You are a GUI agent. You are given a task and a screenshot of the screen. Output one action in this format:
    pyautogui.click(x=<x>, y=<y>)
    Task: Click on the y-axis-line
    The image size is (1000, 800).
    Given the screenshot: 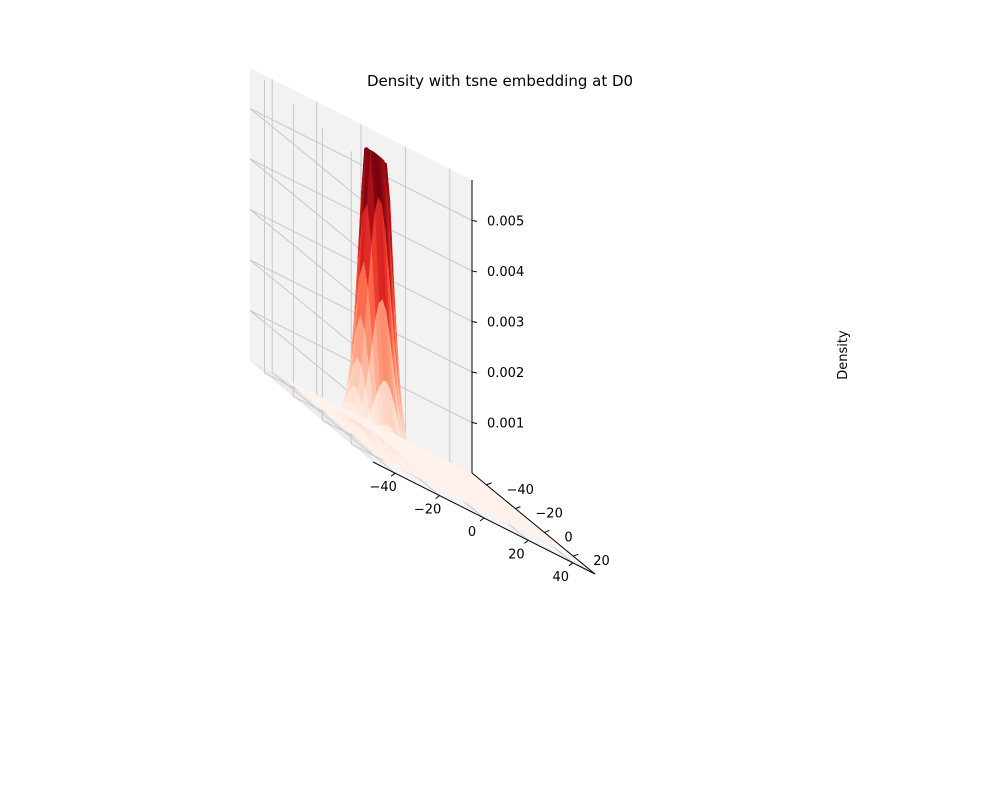 What is the action you would take?
    pyautogui.click(x=533, y=523)
    